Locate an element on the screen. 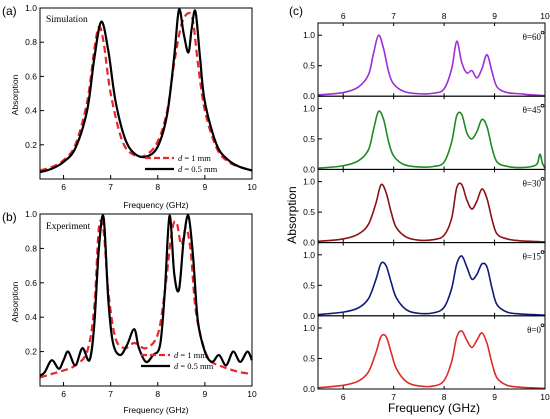  panel-c-xtick-label-top: 9 is located at coordinates (494, 16).